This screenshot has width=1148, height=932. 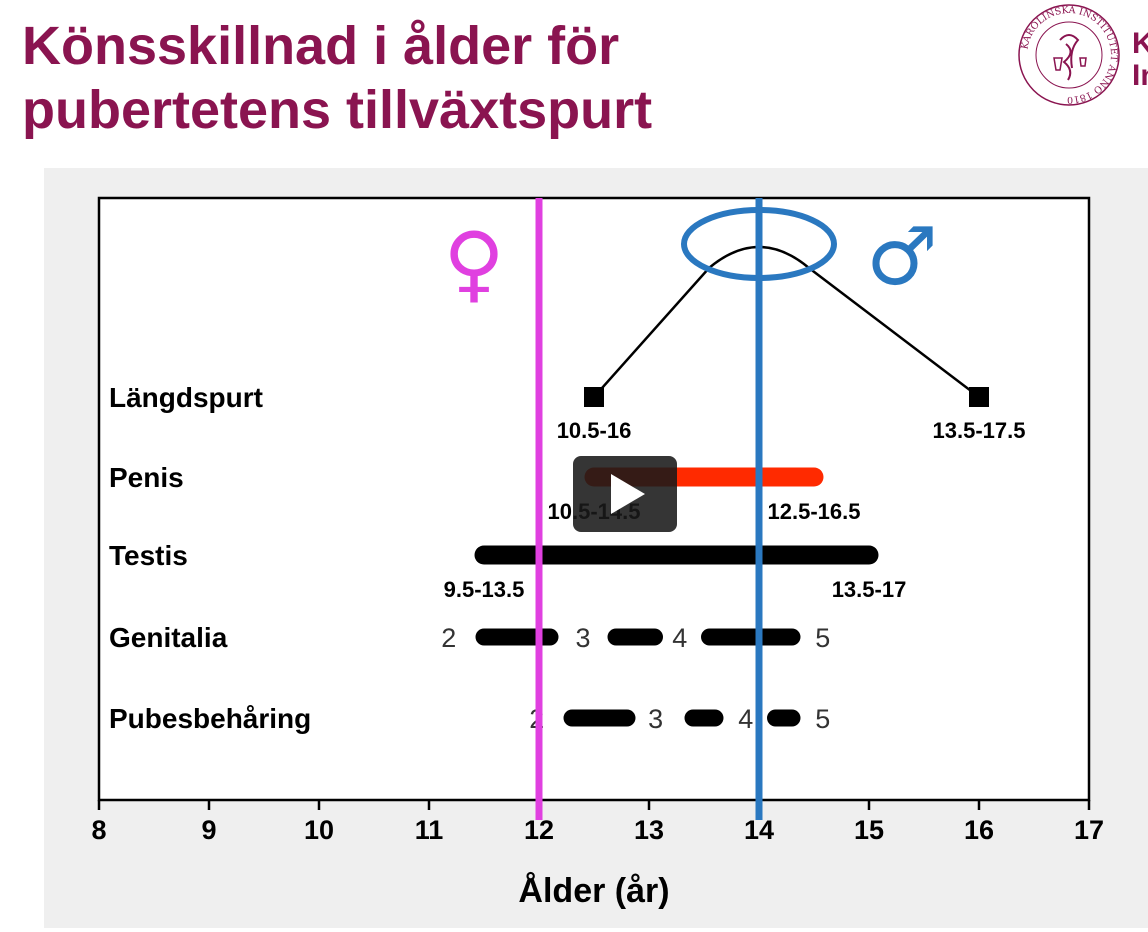 What do you see at coordinates (979, 397) in the screenshot?
I see `growth-spurt-end-marker` at bounding box center [979, 397].